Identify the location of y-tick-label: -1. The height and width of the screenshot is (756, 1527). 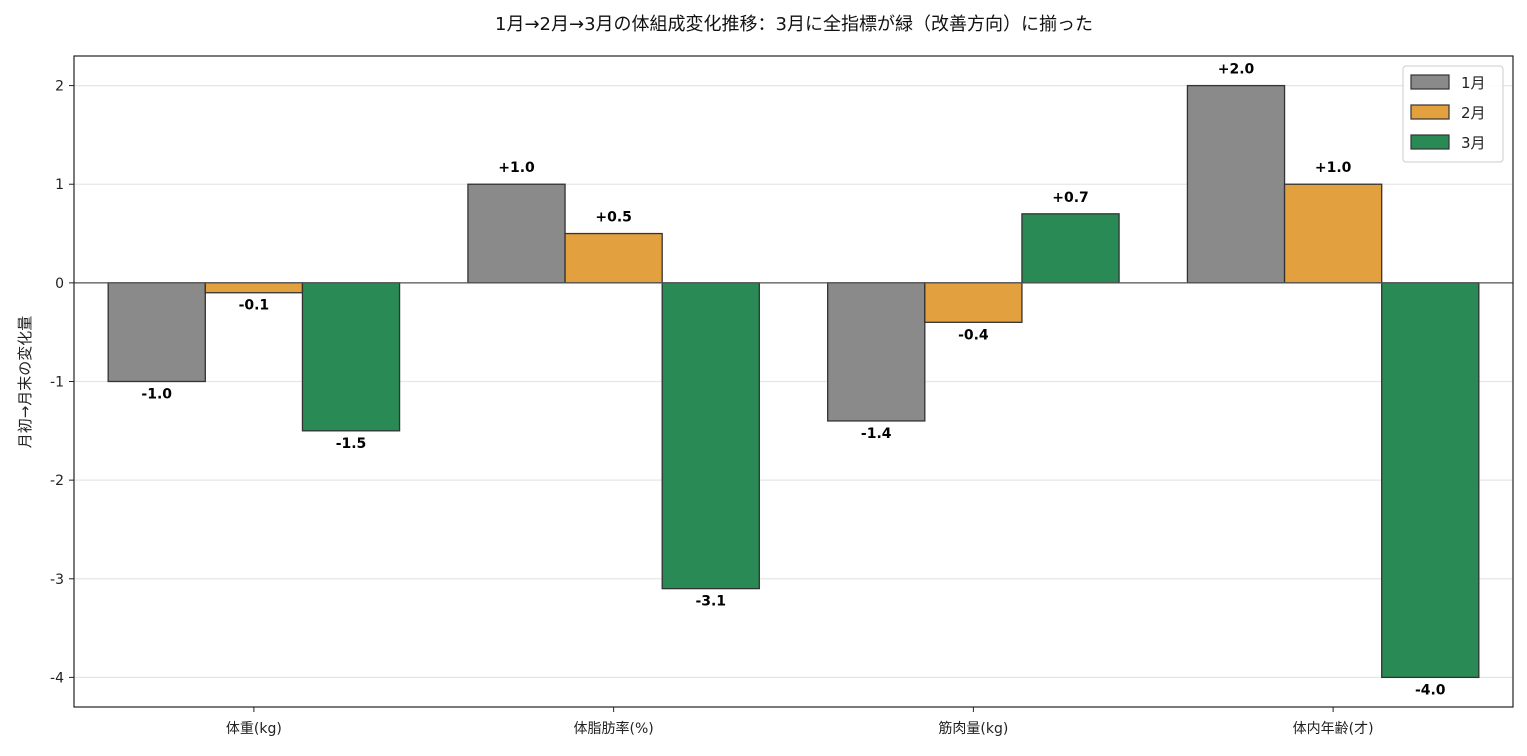
(57, 383).